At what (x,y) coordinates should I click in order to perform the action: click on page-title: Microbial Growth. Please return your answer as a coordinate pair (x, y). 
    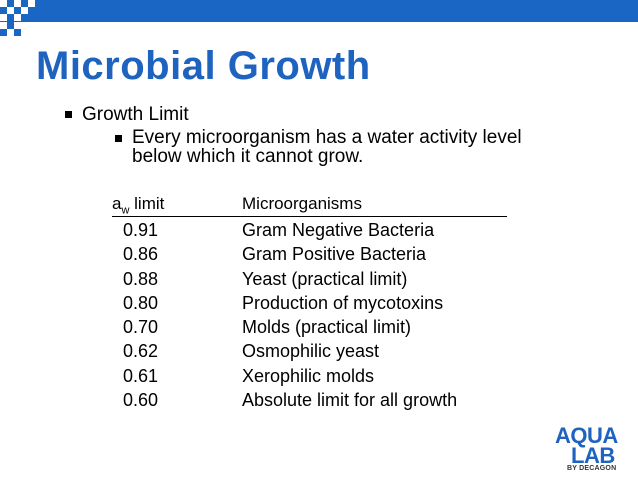
    Looking at the image, I should click on (203, 66).